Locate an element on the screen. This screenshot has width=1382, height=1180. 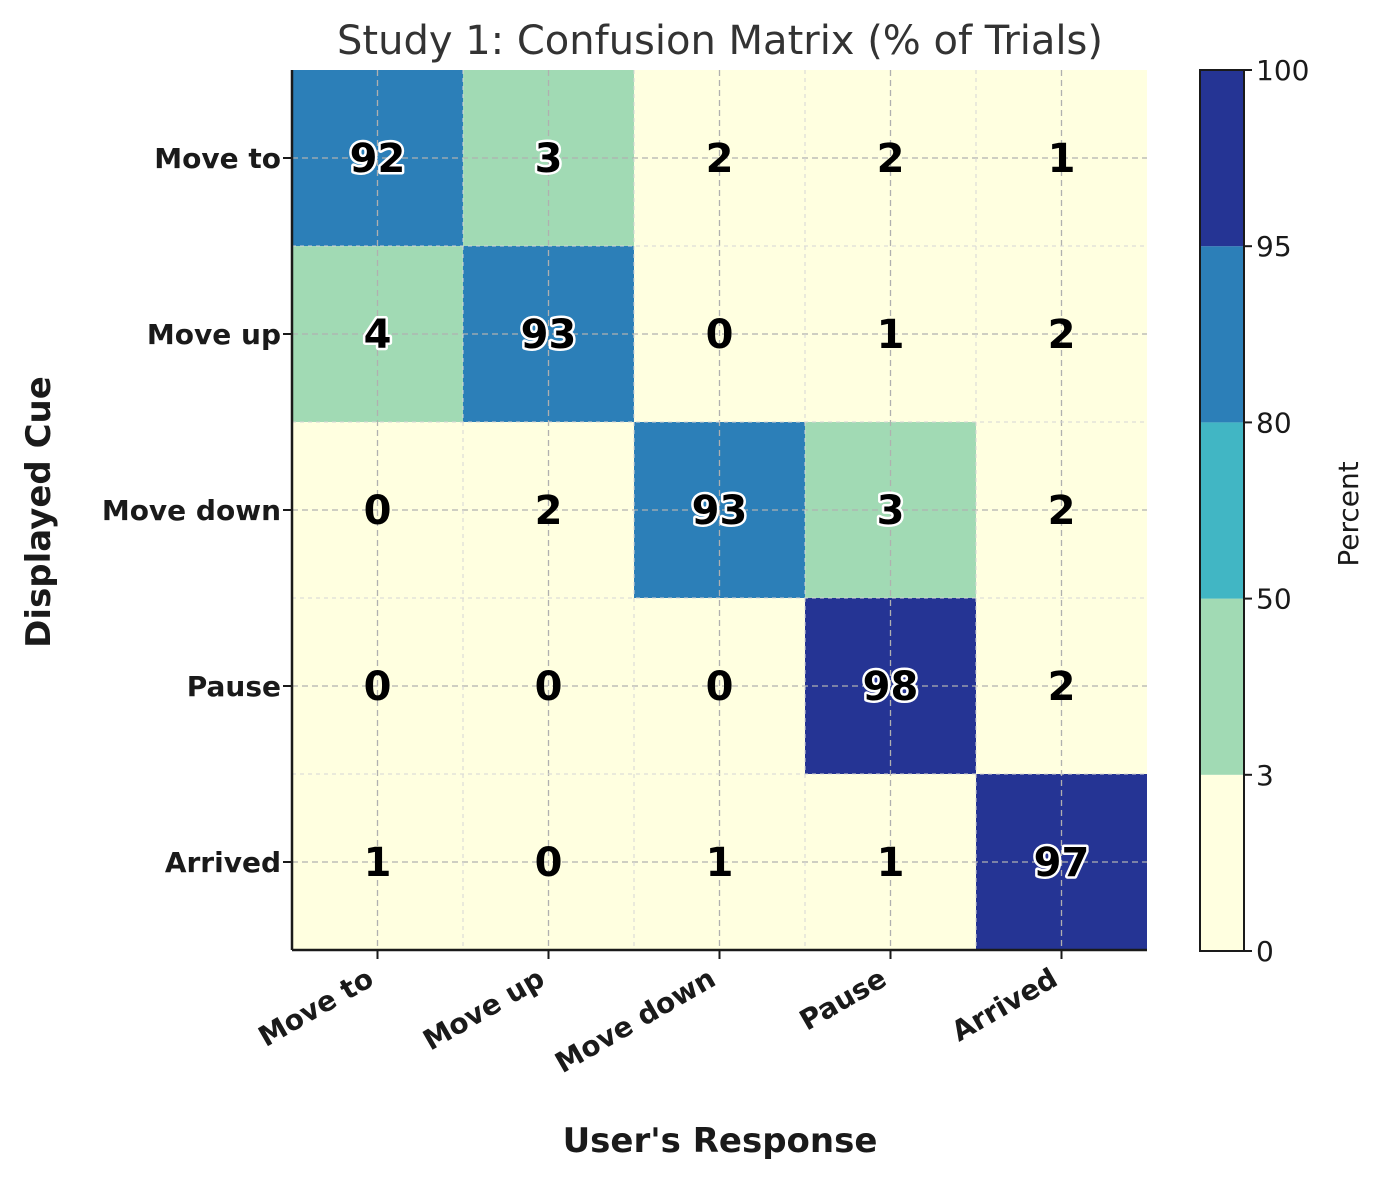
y-tick-label: Arrived is located at coordinates (223, 862).